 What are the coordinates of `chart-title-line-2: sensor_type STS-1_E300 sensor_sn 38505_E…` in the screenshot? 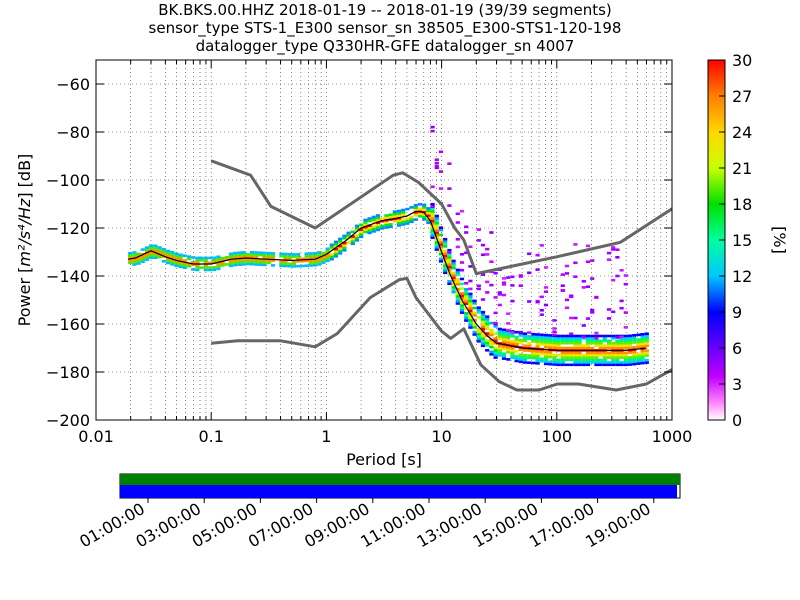 It's located at (385, 28).